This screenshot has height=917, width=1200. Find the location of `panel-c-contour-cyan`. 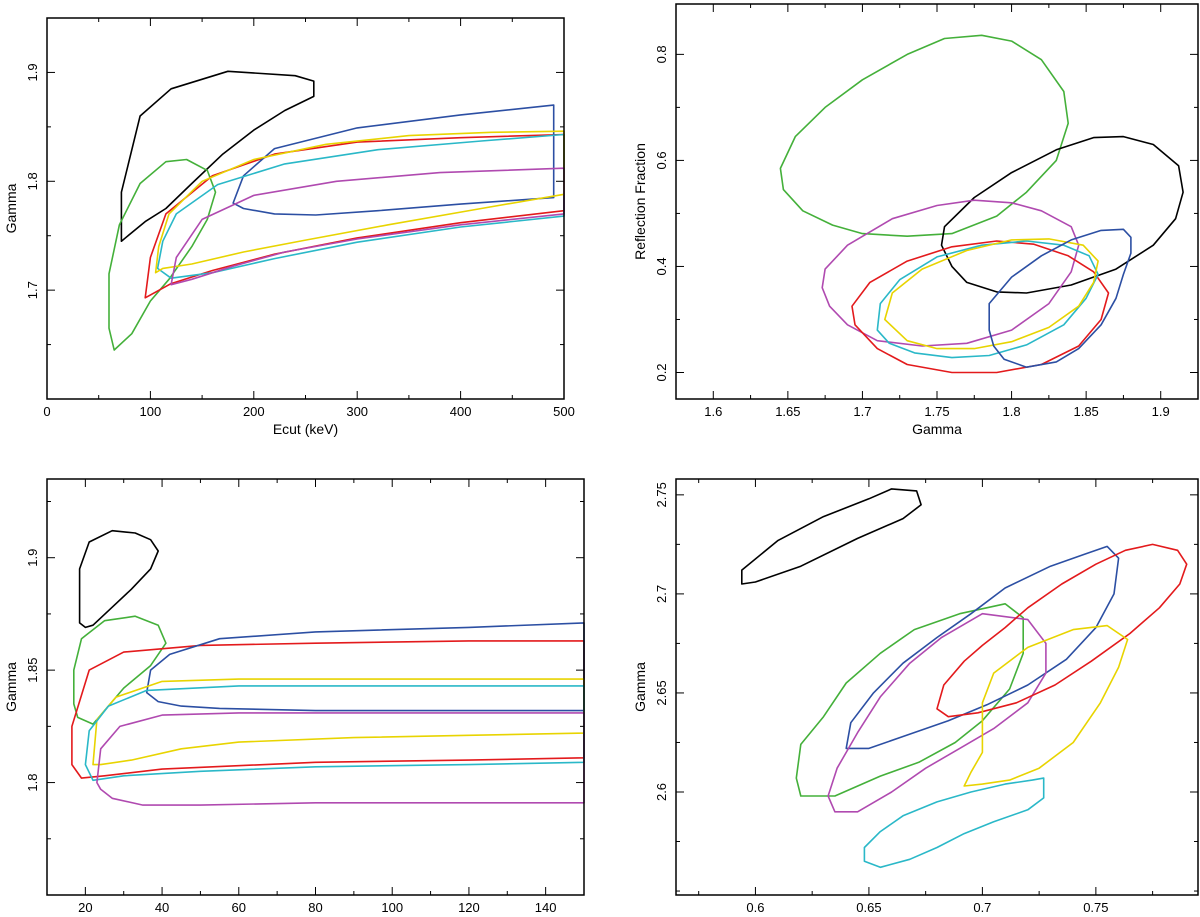

panel-c-contour-cyan is located at coordinates (334, 733).